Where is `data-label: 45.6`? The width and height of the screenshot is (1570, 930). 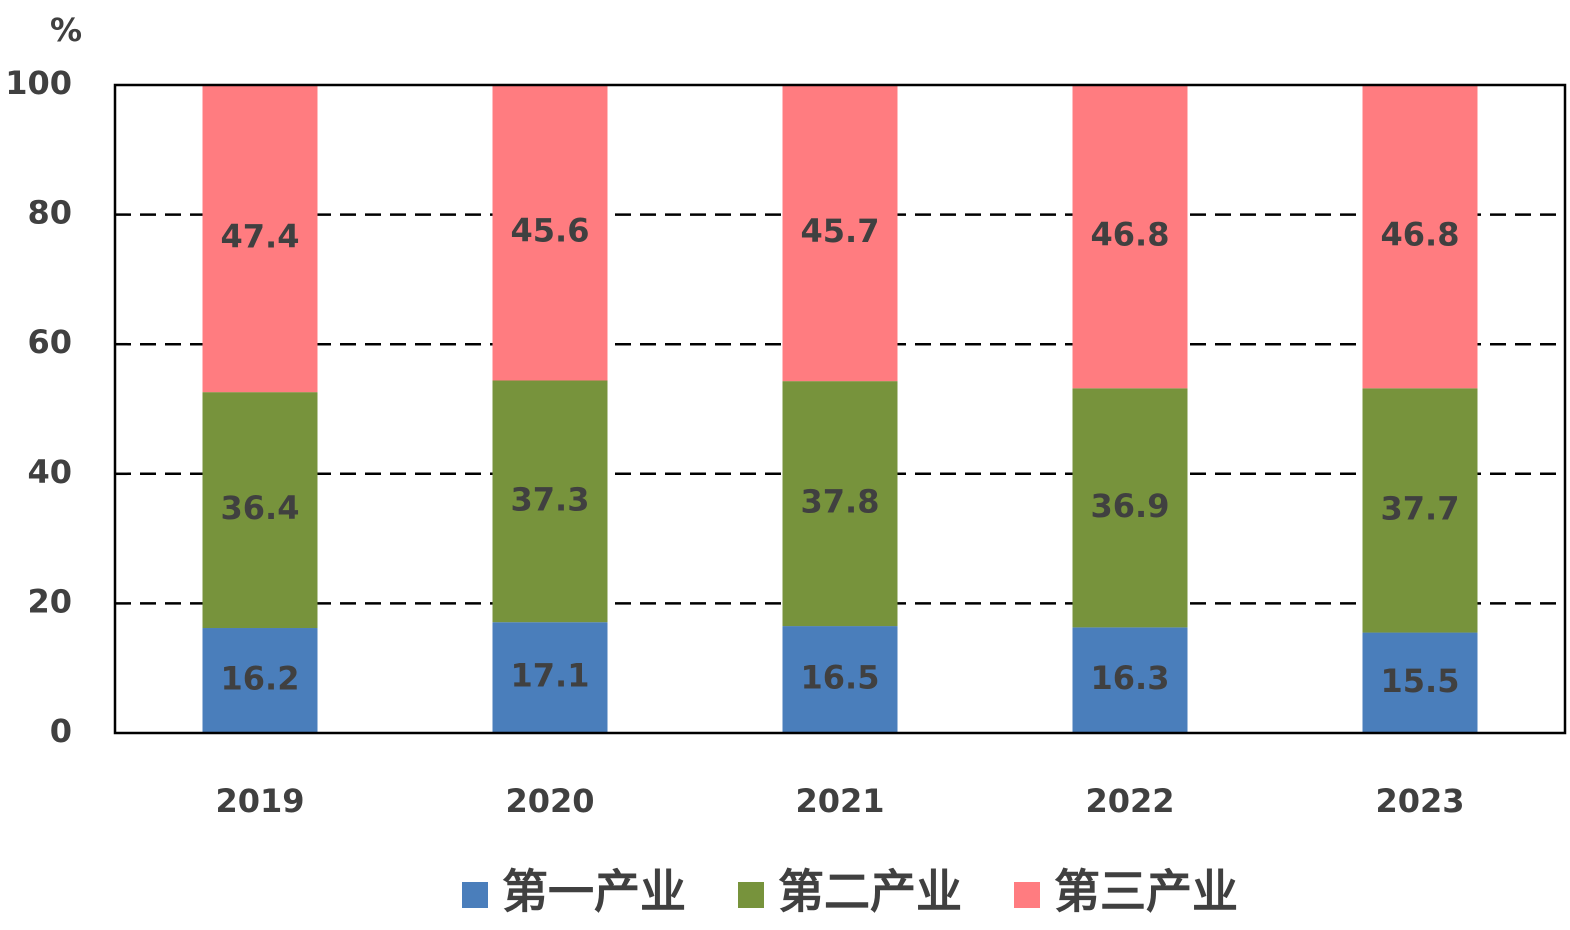
data-label: 45.6 is located at coordinates (550, 231).